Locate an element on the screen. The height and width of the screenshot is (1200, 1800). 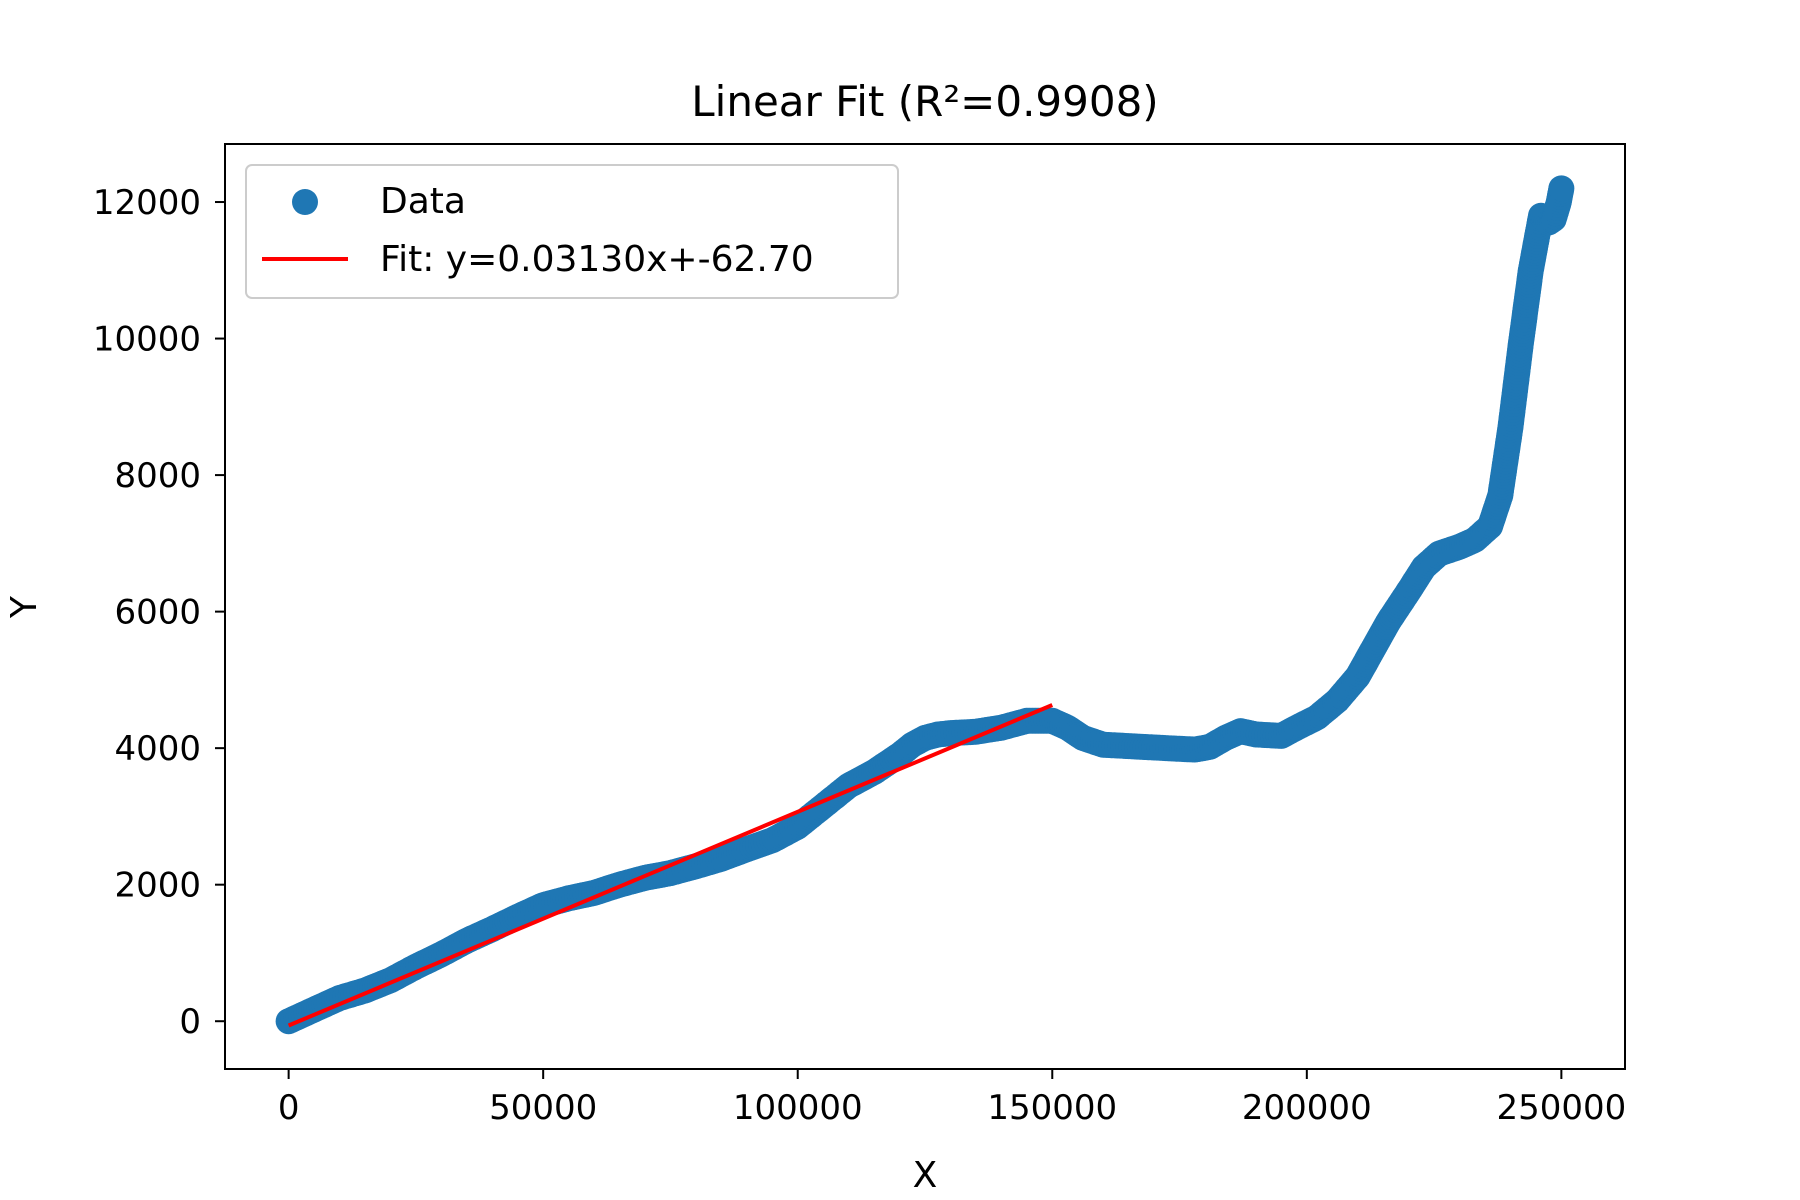
y-tick-label: 2000 is located at coordinates (157, 886).